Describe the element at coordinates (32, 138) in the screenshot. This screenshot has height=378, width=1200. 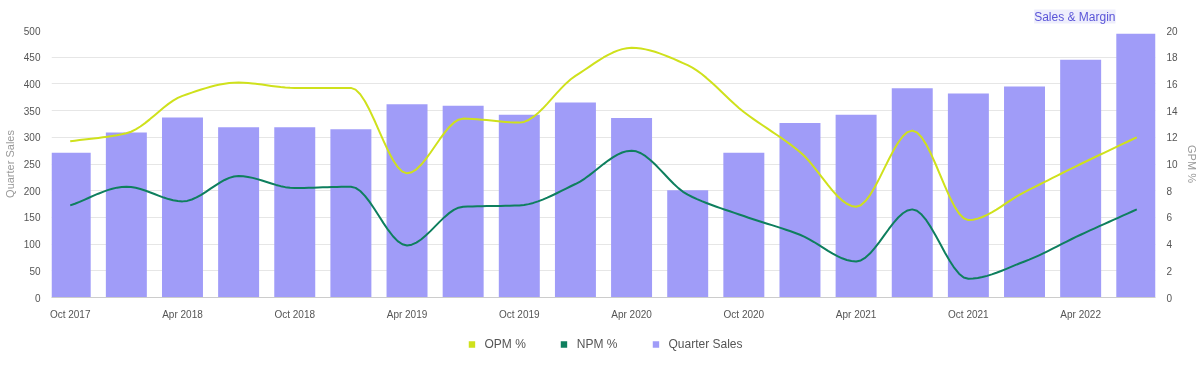
I see `y-tick-label: 300` at that location.